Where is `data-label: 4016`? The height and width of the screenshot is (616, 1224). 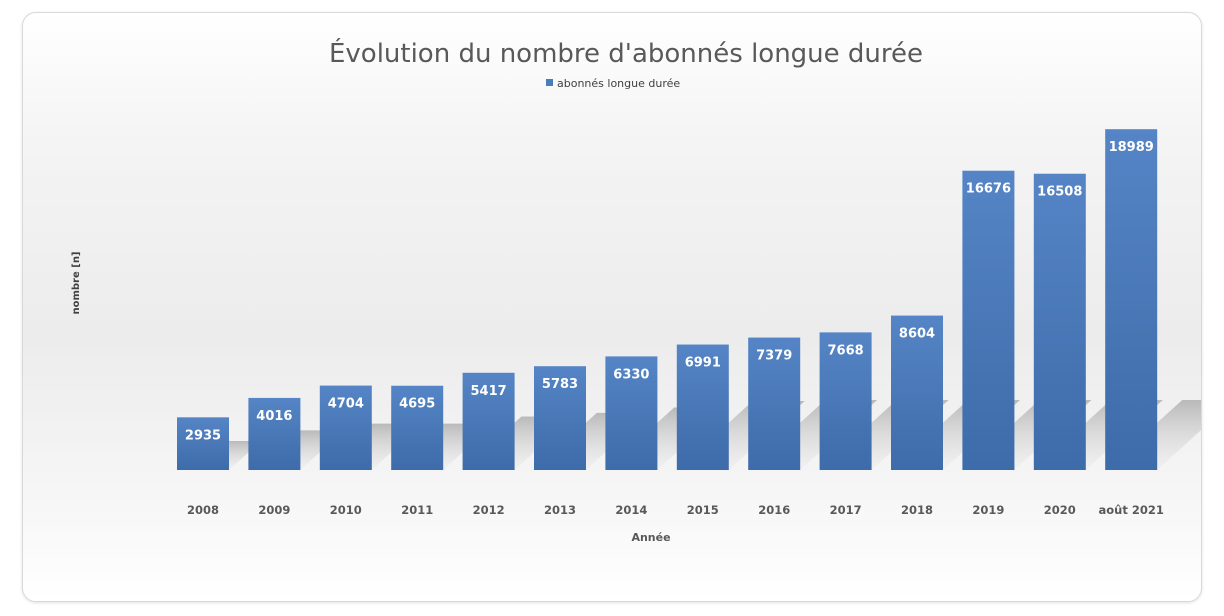
data-label: 4016 is located at coordinates (274, 416).